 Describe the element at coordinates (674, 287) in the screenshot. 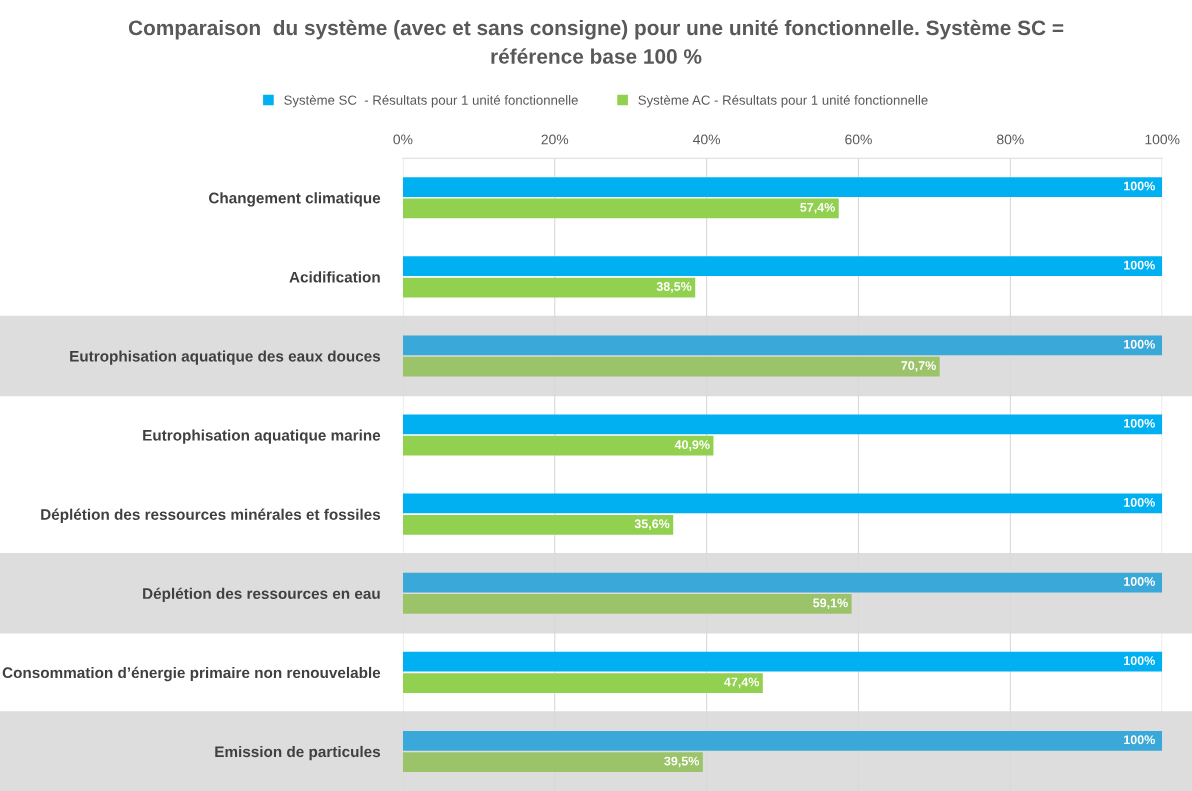

I see `data-label: 38,5%` at that location.